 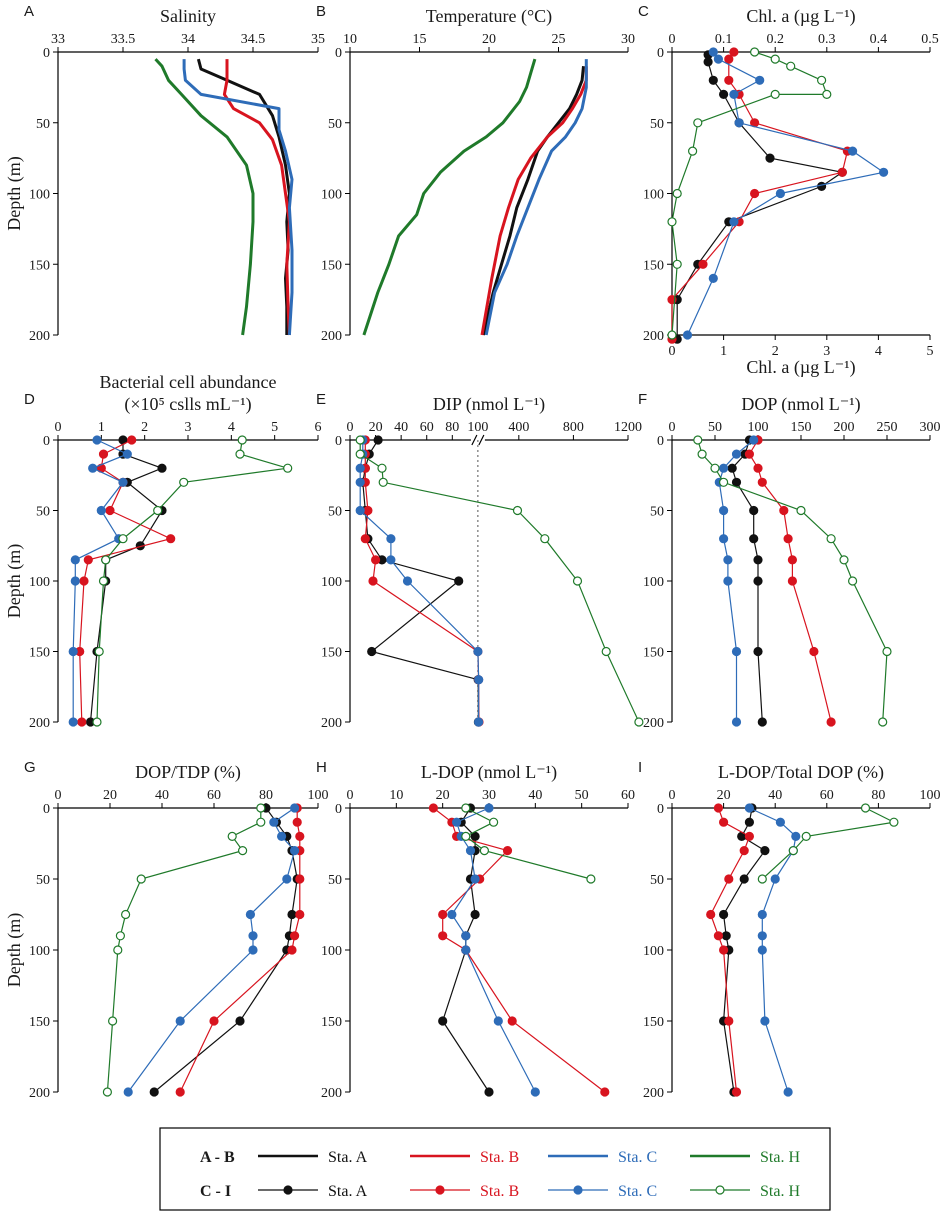 I want to click on x-tick-label: 40, so click(x=401, y=427).